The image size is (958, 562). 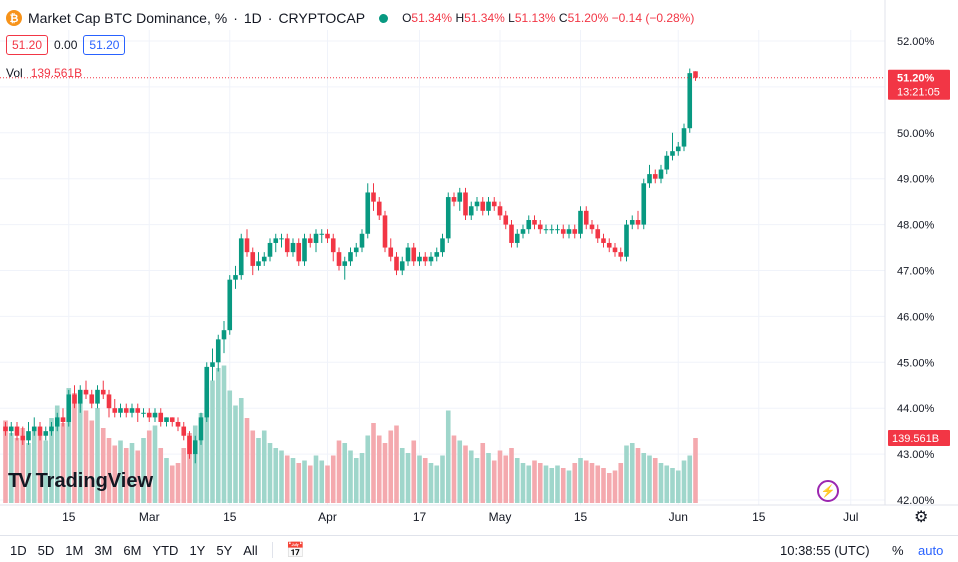 What do you see at coordinates (653, 18) in the screenshot?
I see `price-change: −0.14 (−0.28%)` at bounding box center [653, 18].